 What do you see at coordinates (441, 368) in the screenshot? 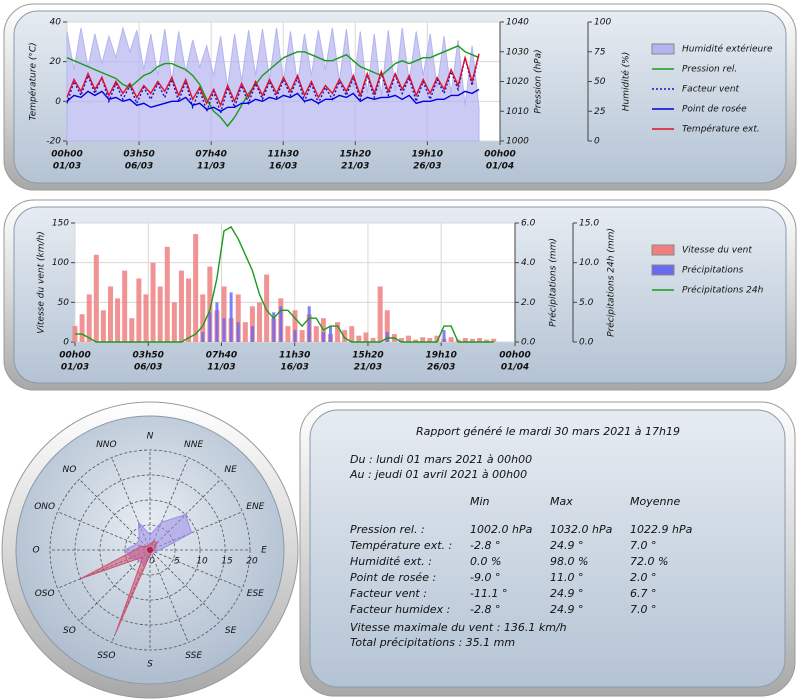
I see `x-tick-label: 26/03` at bounding box center [441, 368].